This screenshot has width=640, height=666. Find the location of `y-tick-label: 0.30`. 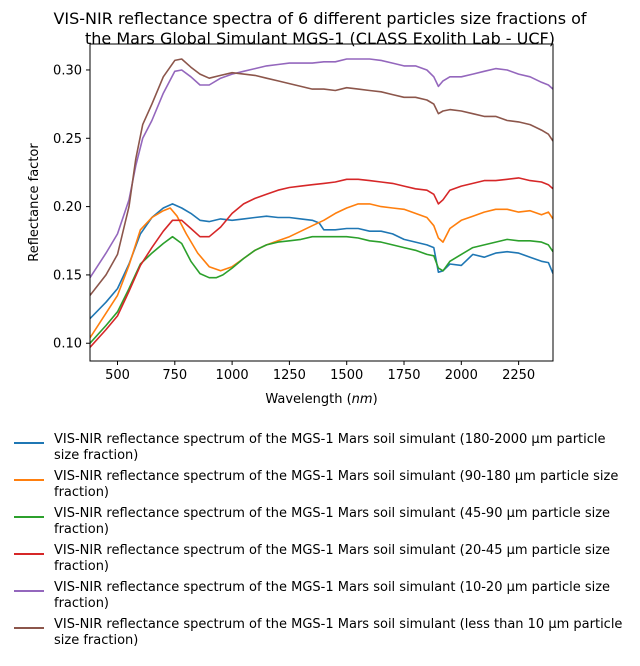

y-tick-label: 0.30 is located at coordinates (67, 70).